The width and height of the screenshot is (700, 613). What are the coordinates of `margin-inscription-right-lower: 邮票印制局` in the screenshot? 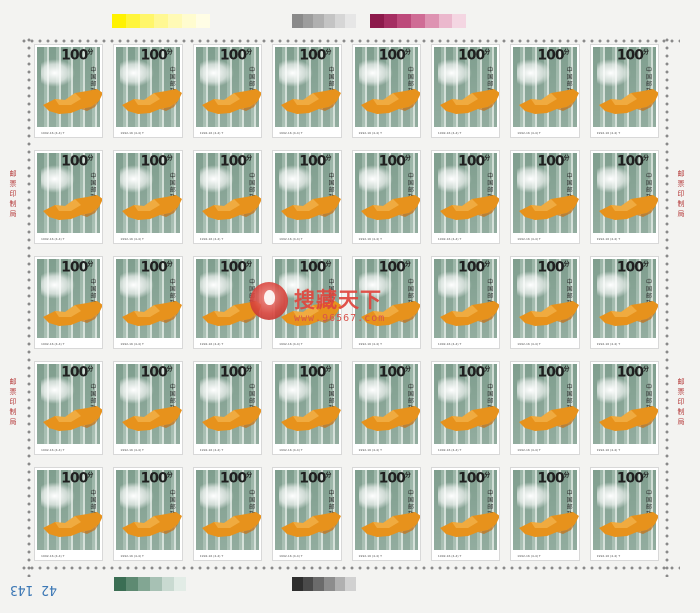 It's located at (681, 403).